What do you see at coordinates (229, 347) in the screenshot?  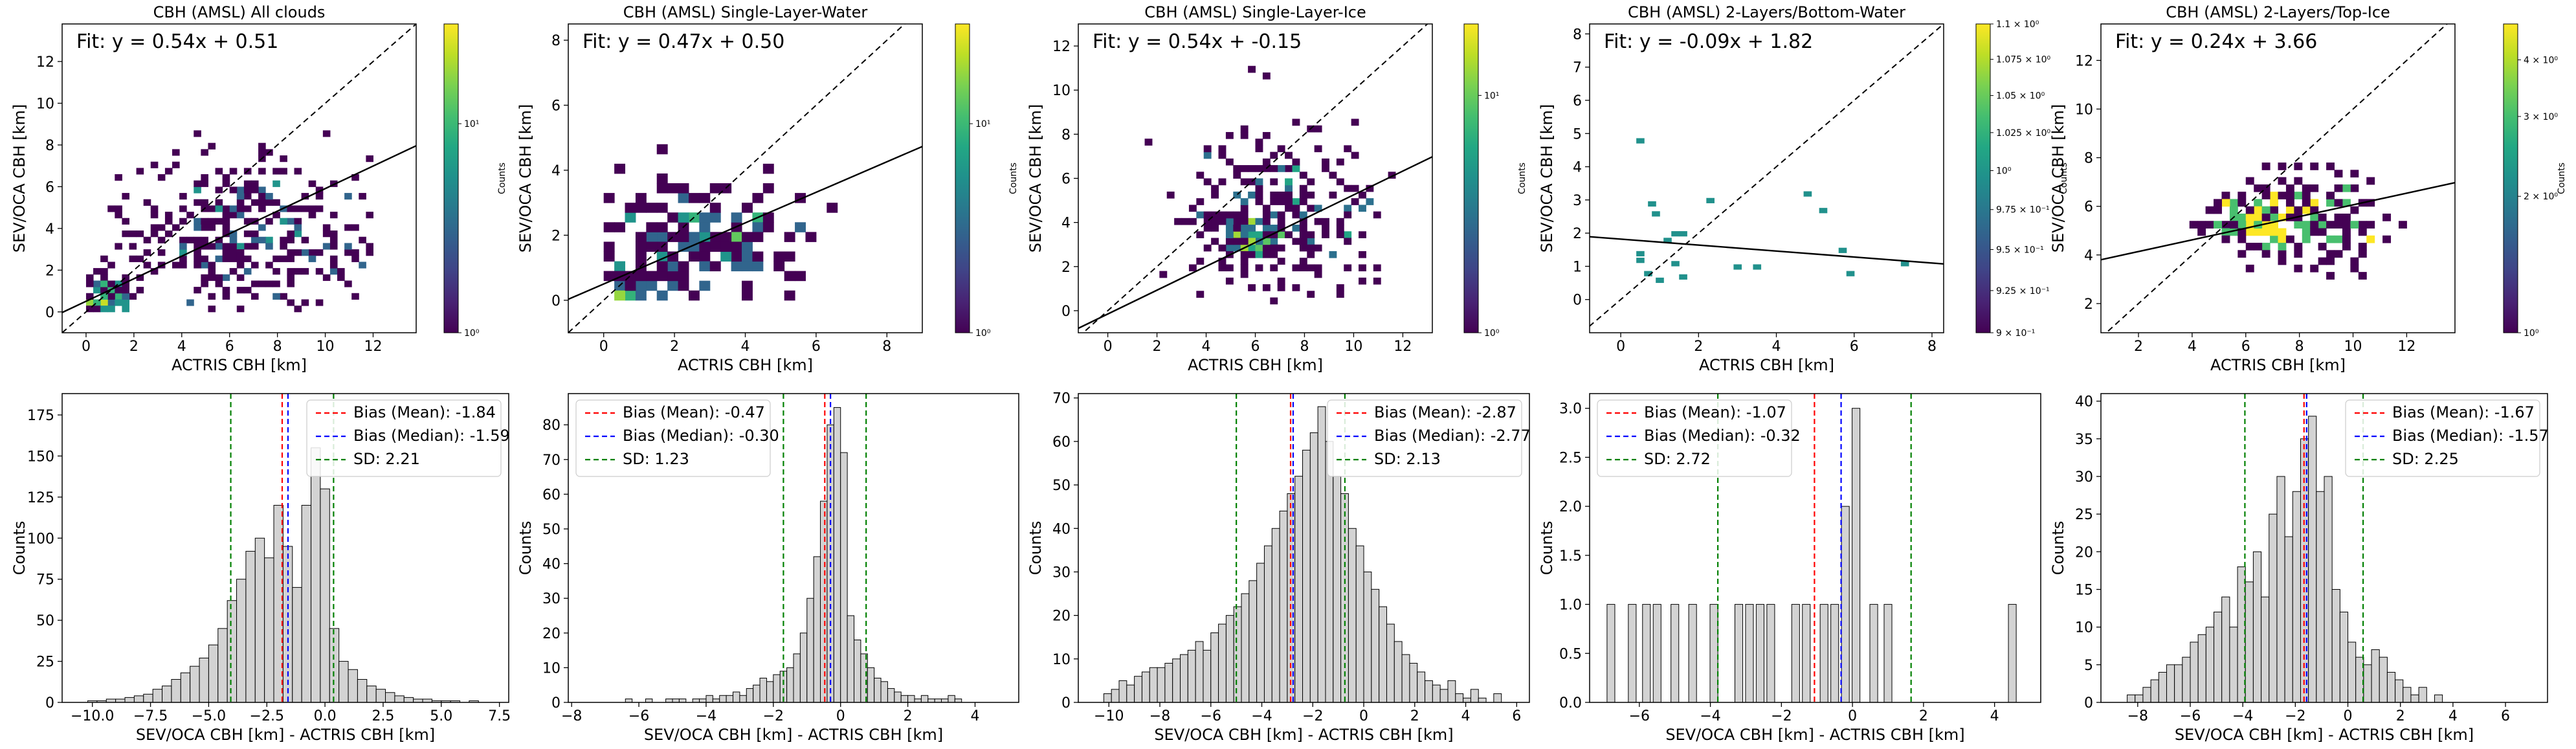 I see `x-tick-label: 6` at bounding box center [229, 347].